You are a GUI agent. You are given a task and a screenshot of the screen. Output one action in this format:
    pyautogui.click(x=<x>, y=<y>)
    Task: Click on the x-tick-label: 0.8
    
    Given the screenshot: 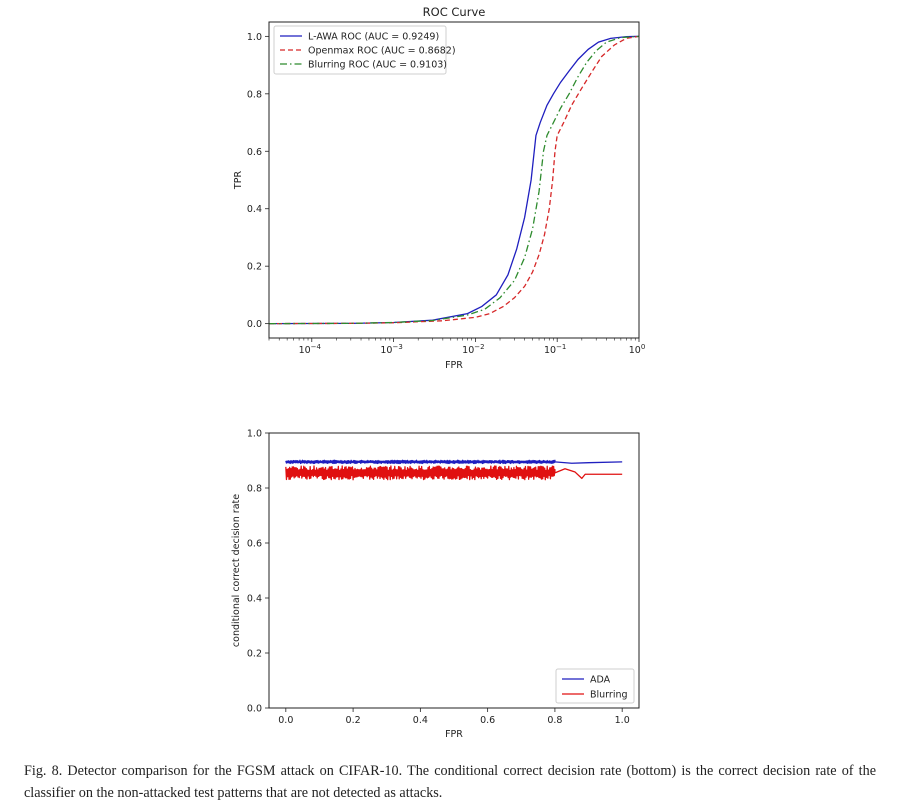 What is the action you would take?
    pyautogui.click(x=554, y=720)
    